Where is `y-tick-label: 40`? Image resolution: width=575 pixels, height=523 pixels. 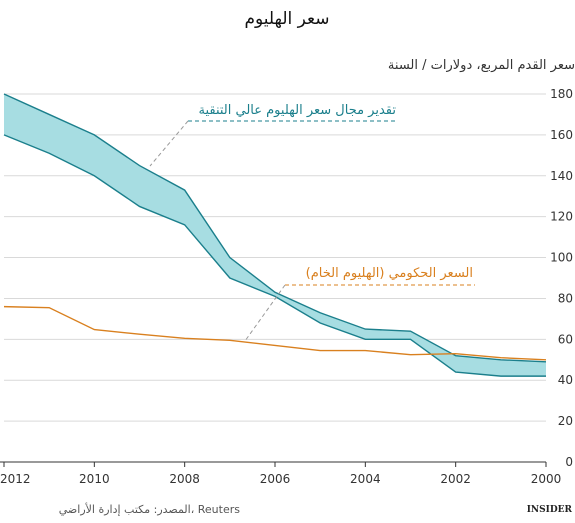
y-tick-label: 40 is located at coordinates (565, 380).